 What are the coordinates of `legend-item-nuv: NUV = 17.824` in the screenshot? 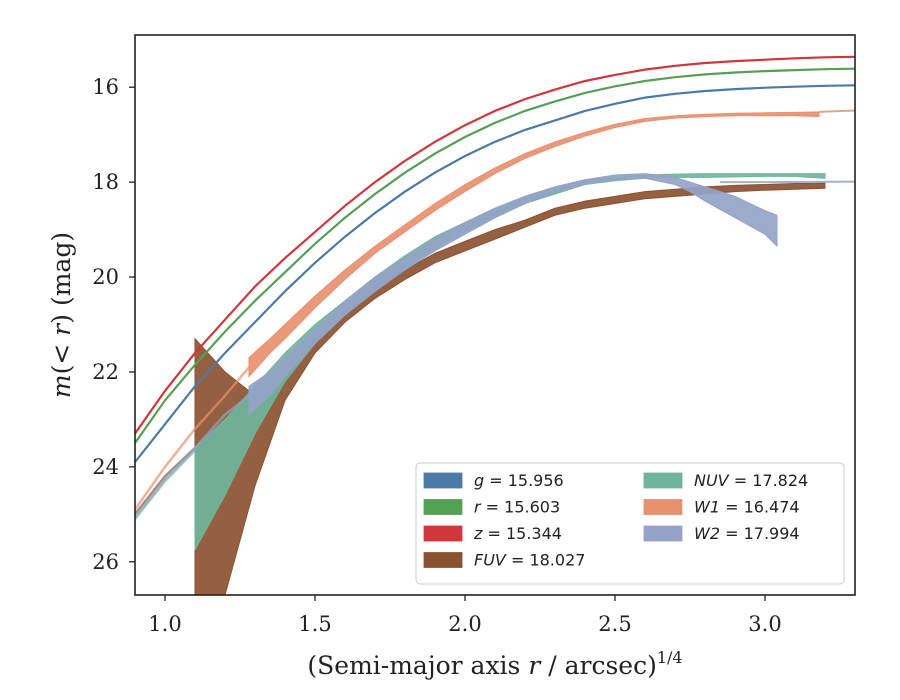 It's located at (725, 480).